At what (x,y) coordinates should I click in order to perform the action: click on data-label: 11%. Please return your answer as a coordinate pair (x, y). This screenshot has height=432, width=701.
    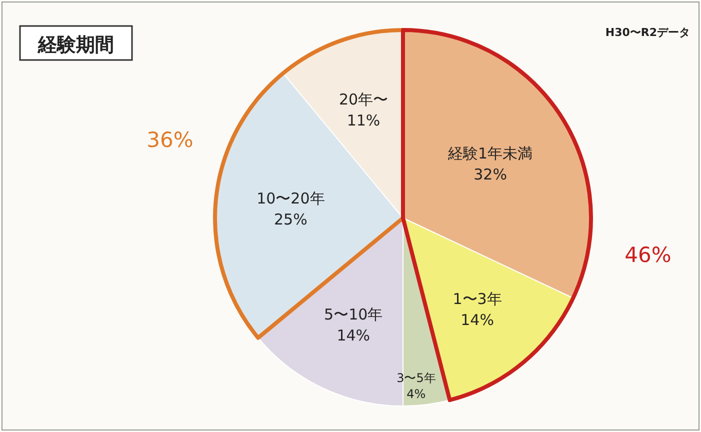
    Looking at the image, I should click on (363, 120).